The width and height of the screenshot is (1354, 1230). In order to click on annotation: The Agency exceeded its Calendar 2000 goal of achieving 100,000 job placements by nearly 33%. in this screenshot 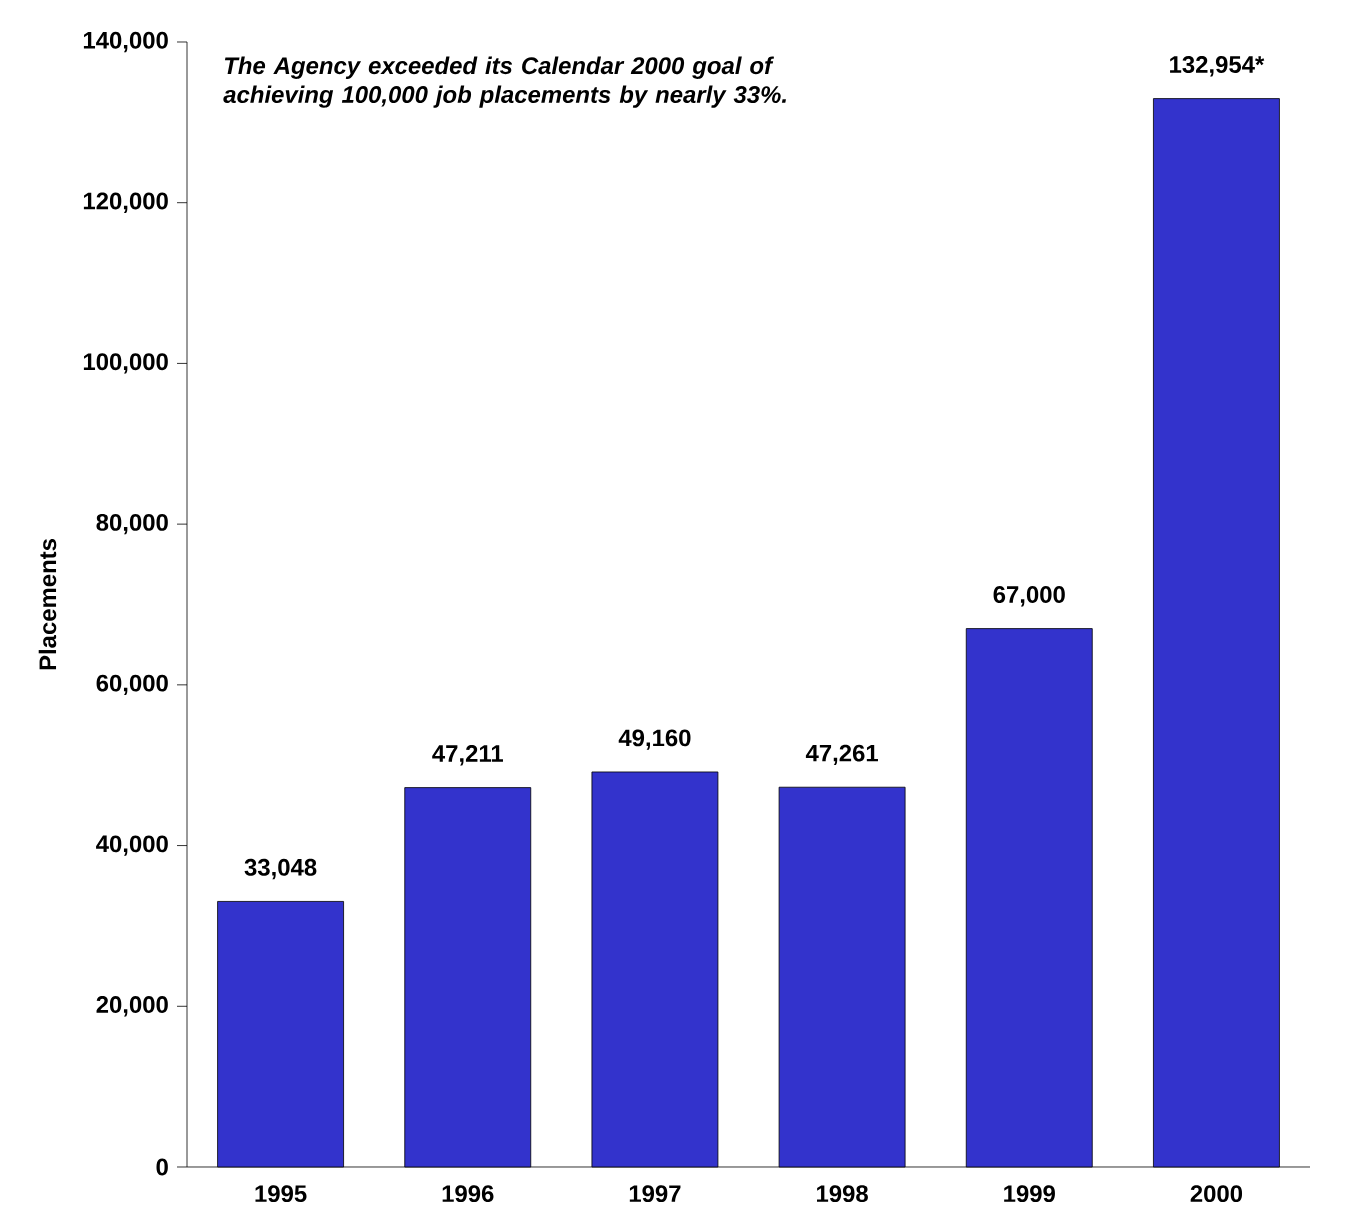, I will do `click(504, 82)`.